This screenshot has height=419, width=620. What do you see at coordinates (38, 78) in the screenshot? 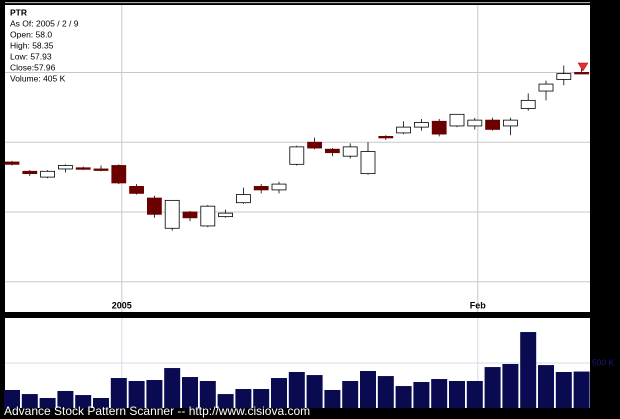
I see `info-line: Volume: 405 K` at bounding box center [38, 78].